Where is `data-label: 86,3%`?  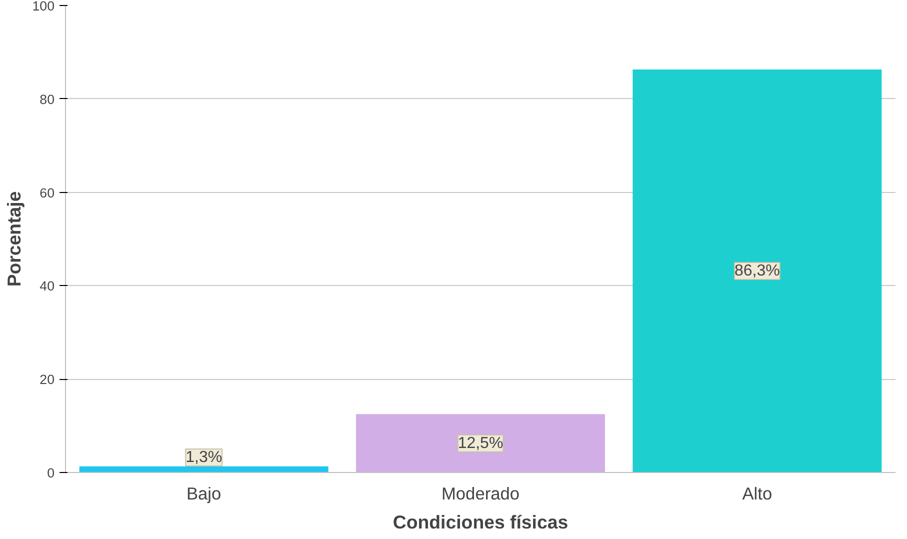
data-label: 86,3% is located at coordinates (757, 271).